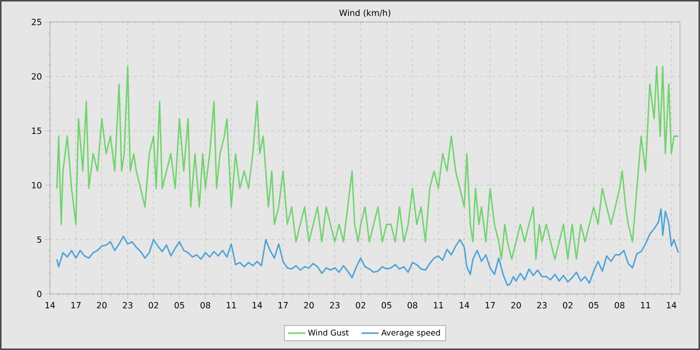 Image resolution: width=700 pixels, height=350 pixels. What do you see at coordinates (37, 185) in the screenshot?
I see `y-tick-label: 10` at bounding box center [37, 185].